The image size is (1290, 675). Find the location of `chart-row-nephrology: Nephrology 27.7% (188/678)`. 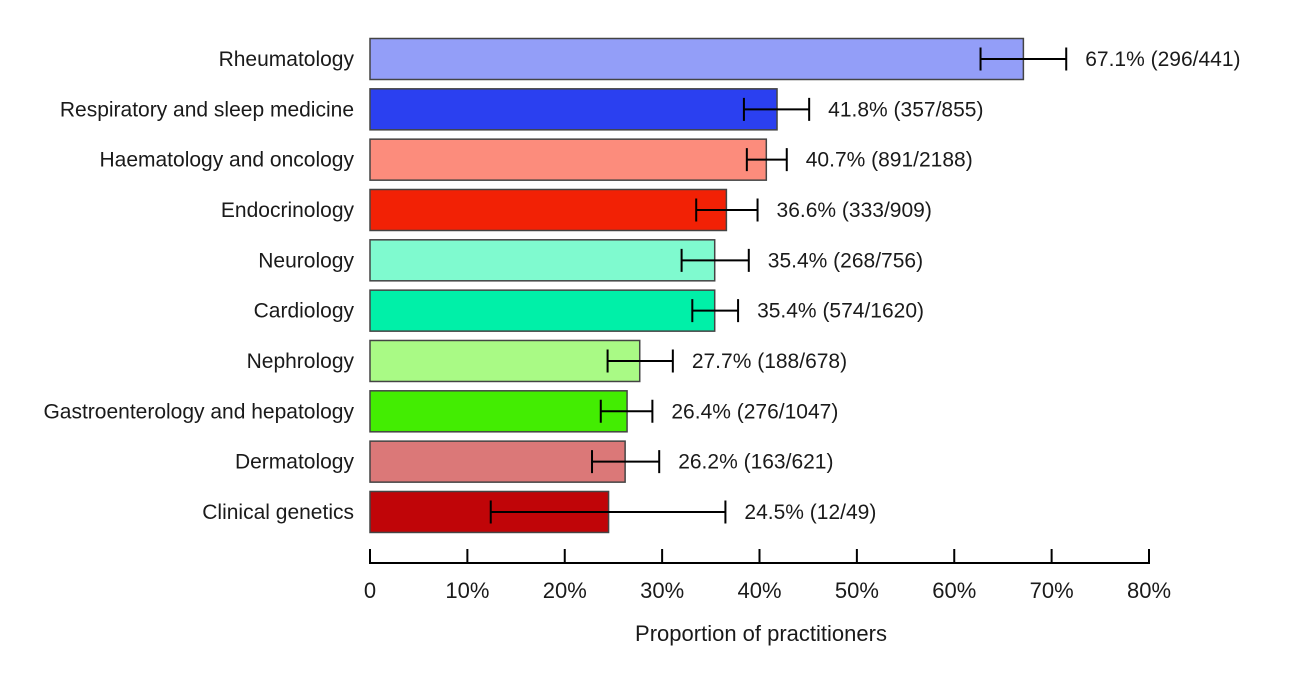

chart-row-nephrology: Nephrology 27.7% (188/678) is located at coordinates (547, 361).